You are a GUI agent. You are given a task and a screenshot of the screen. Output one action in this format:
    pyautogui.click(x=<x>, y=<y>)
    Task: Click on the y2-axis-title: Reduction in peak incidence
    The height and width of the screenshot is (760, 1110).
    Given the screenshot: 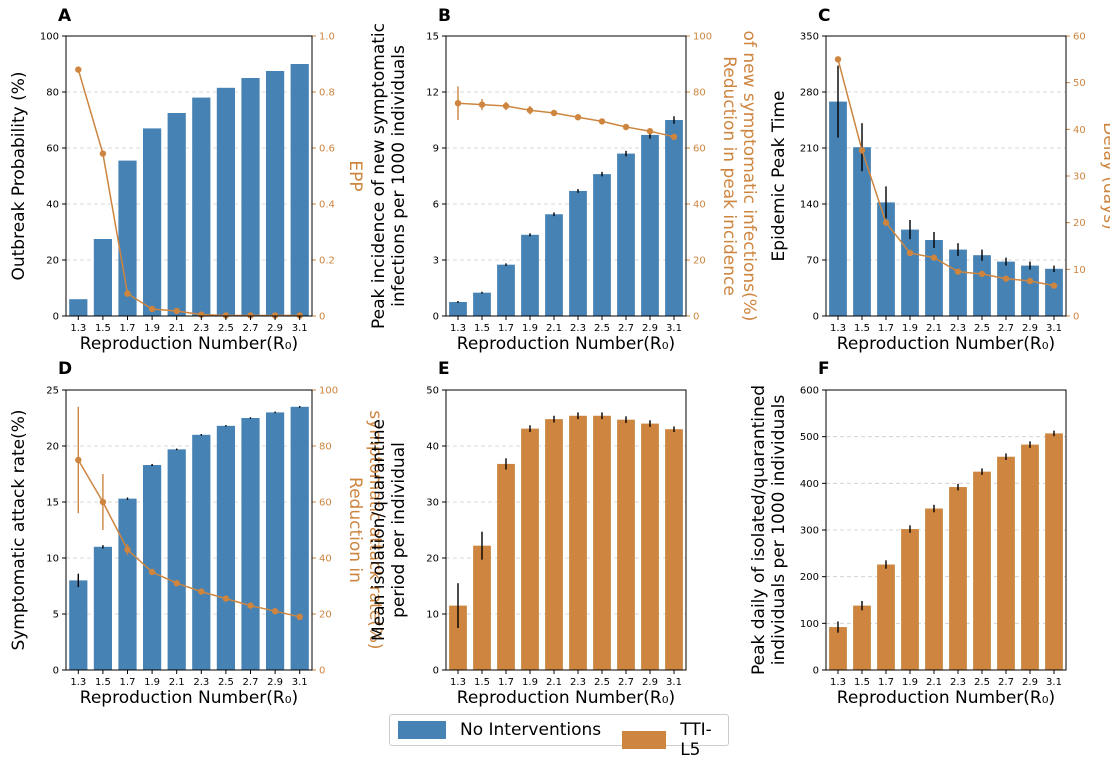 What is the action you would take?
    pyautogui.click(x=729, y=176)
    